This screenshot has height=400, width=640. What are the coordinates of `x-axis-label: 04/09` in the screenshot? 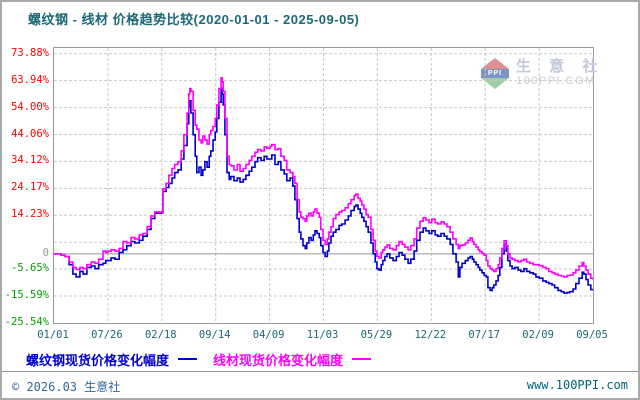 It's located at (268, 335).